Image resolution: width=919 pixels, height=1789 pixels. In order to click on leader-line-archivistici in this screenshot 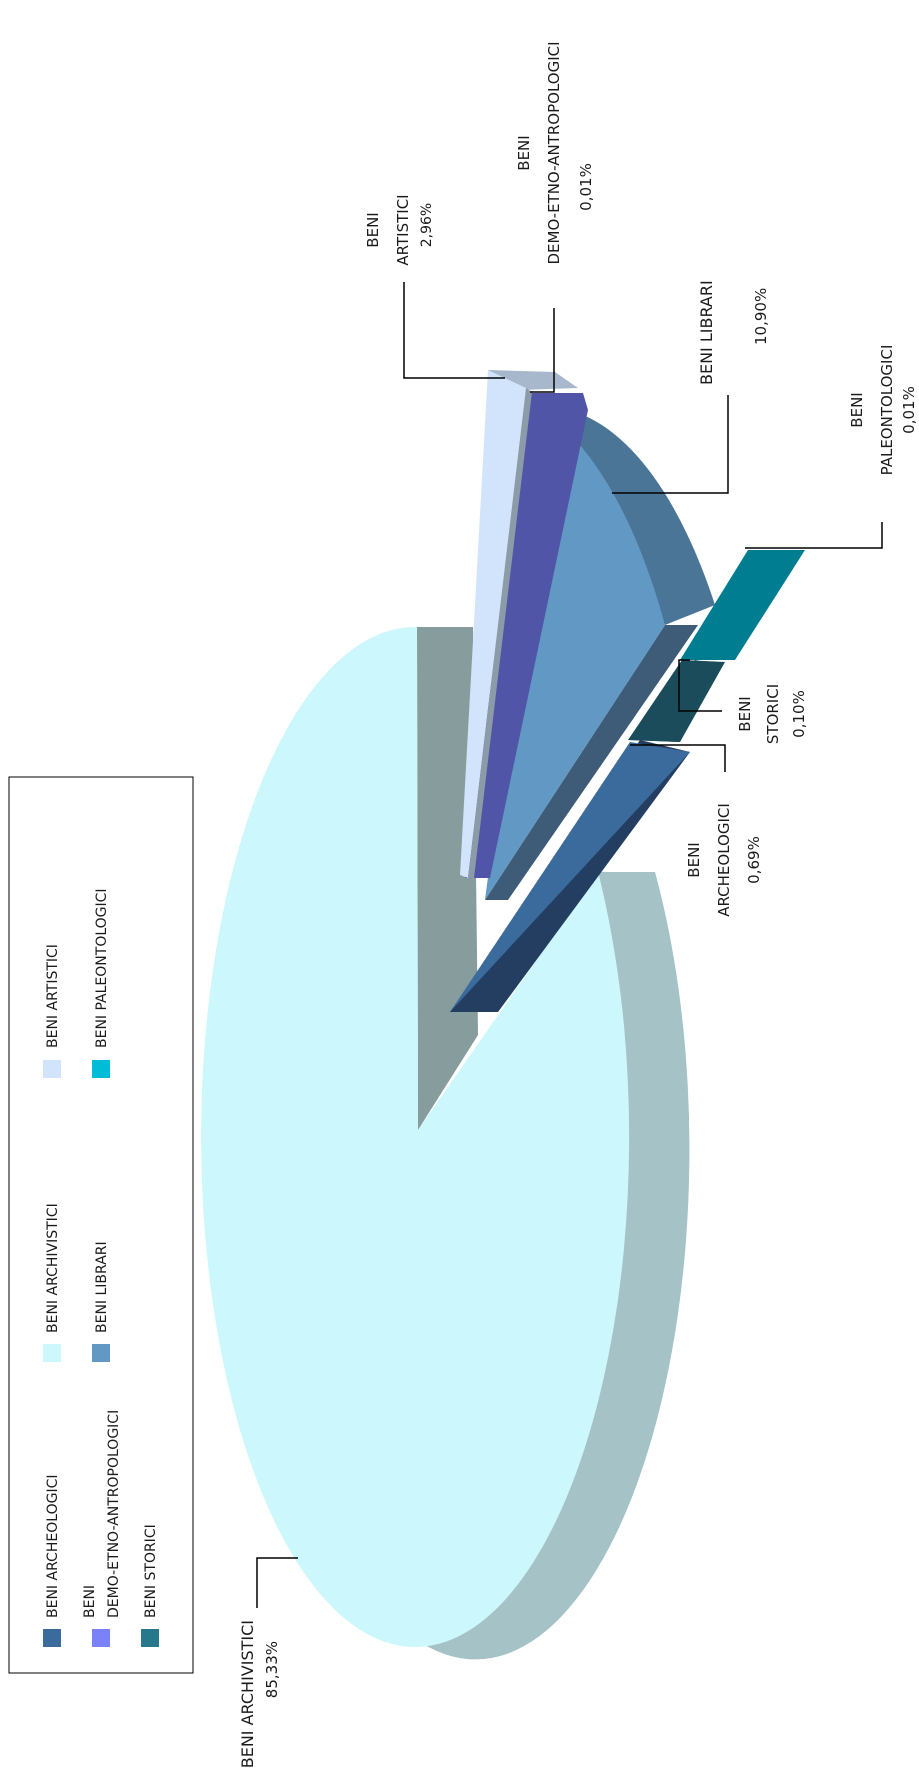, I will do `click(277, 1582)`.